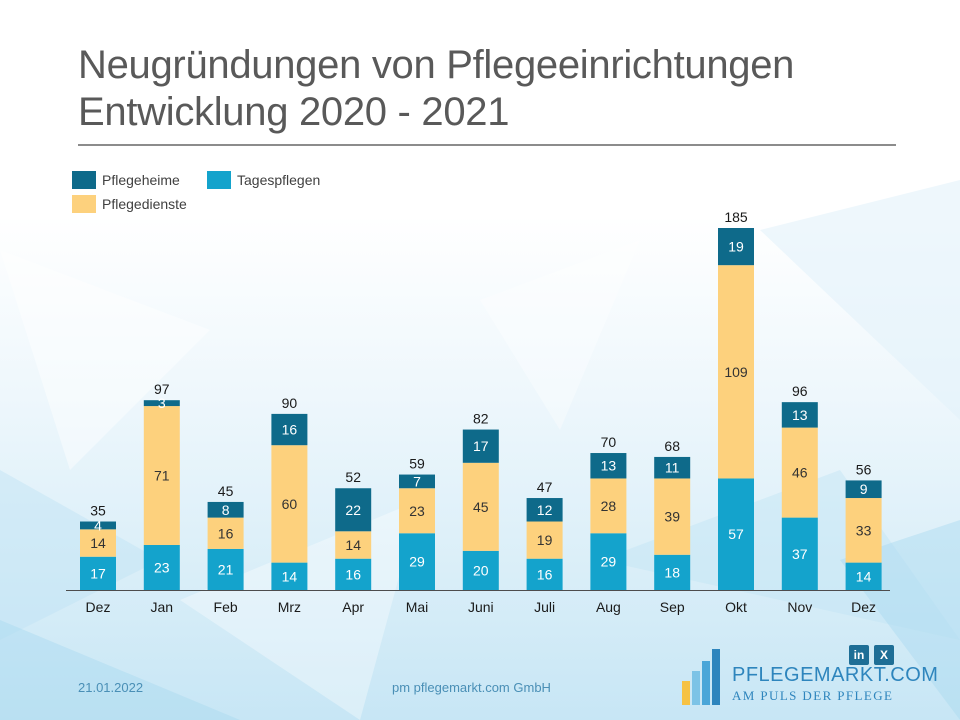 This screenshot has width=960, height=720. What do you see at coordinates (162, 607) in the screenshot?
I see `x-tick-label-1: Jan` at bounding box center [162, 607].